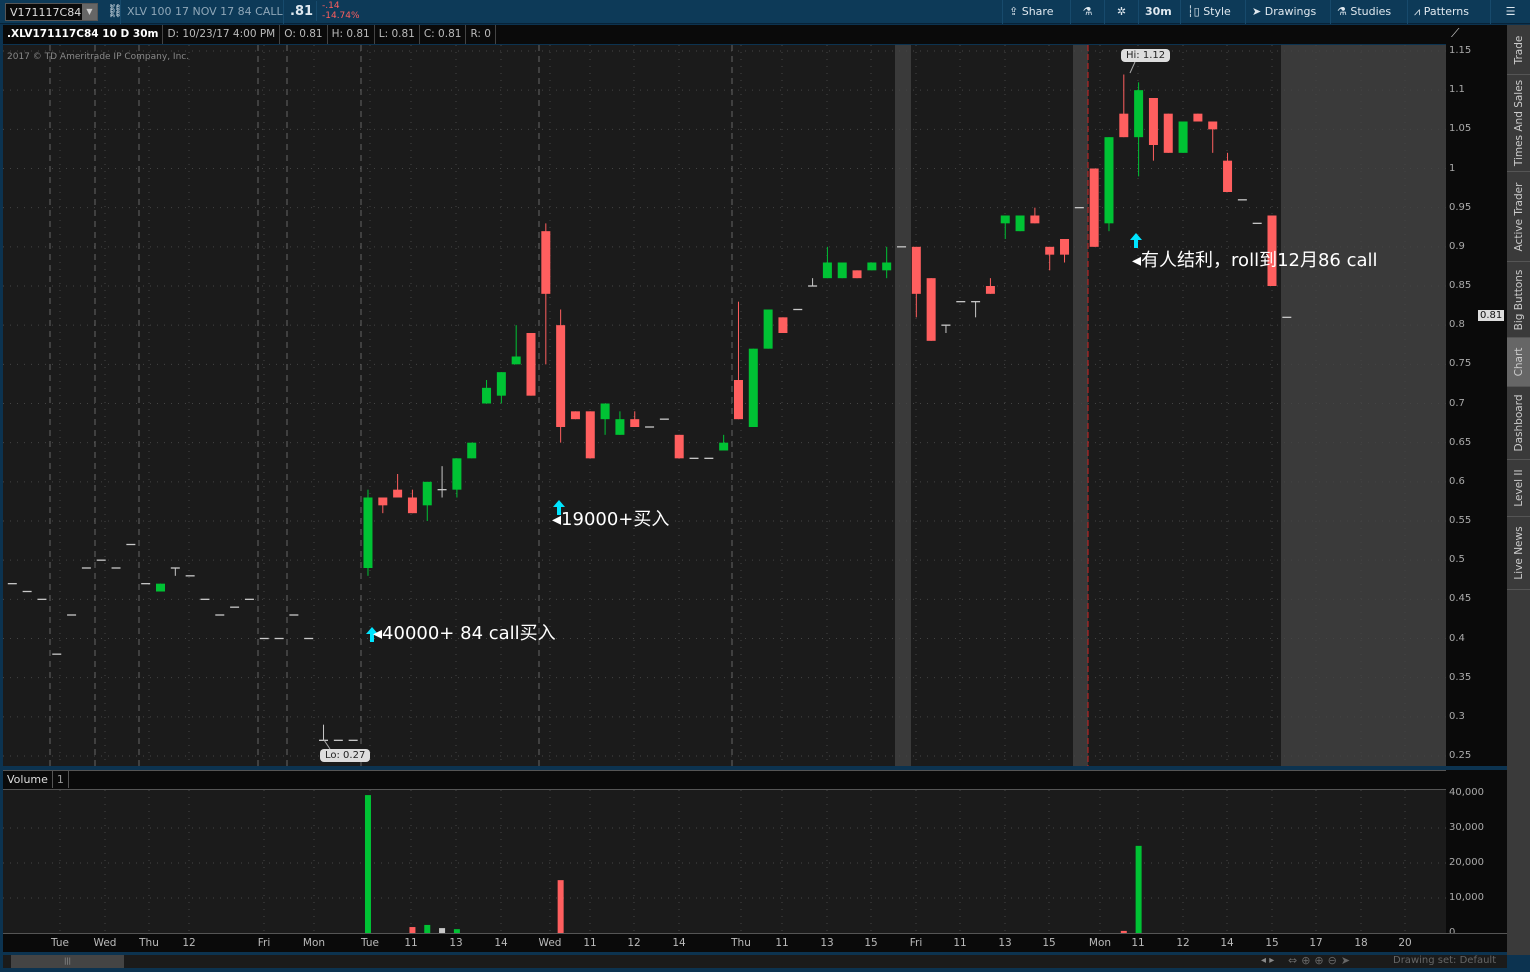 This screenshot has width=1530, height=972. I want to click on scrollbar-thumb: |||, so click(67, 961).